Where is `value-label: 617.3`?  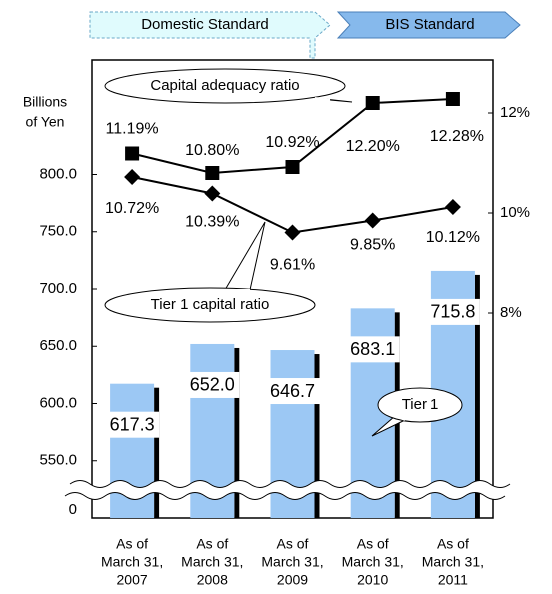 value-label: 617.3 is located at coordinates (132, 424).